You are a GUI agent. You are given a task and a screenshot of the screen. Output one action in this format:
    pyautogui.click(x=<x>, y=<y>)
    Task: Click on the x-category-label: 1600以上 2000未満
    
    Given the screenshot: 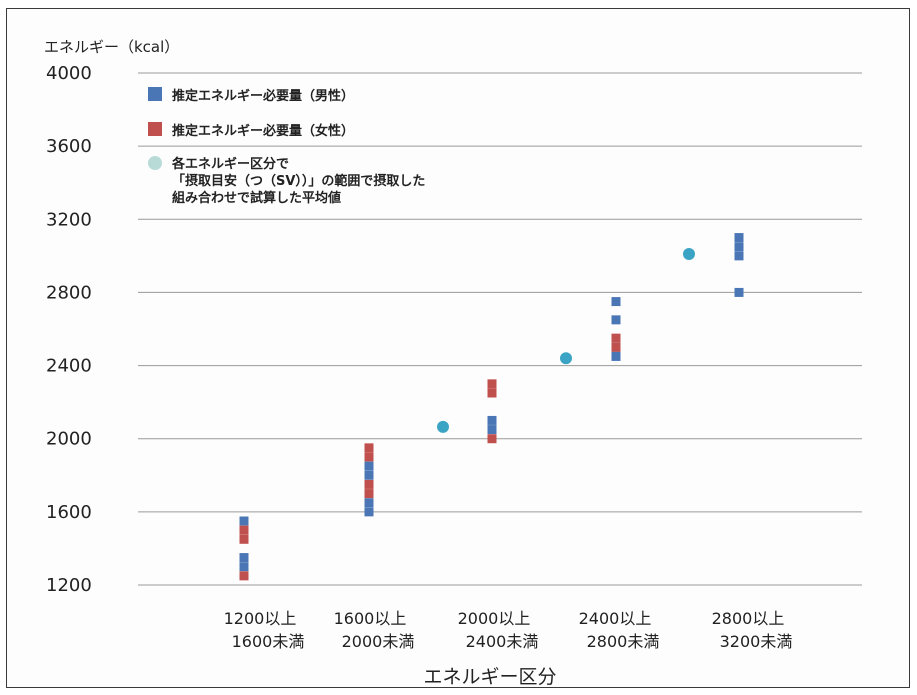 What is the action you would take?
    pyautogui.click(x=374, y=630)
    